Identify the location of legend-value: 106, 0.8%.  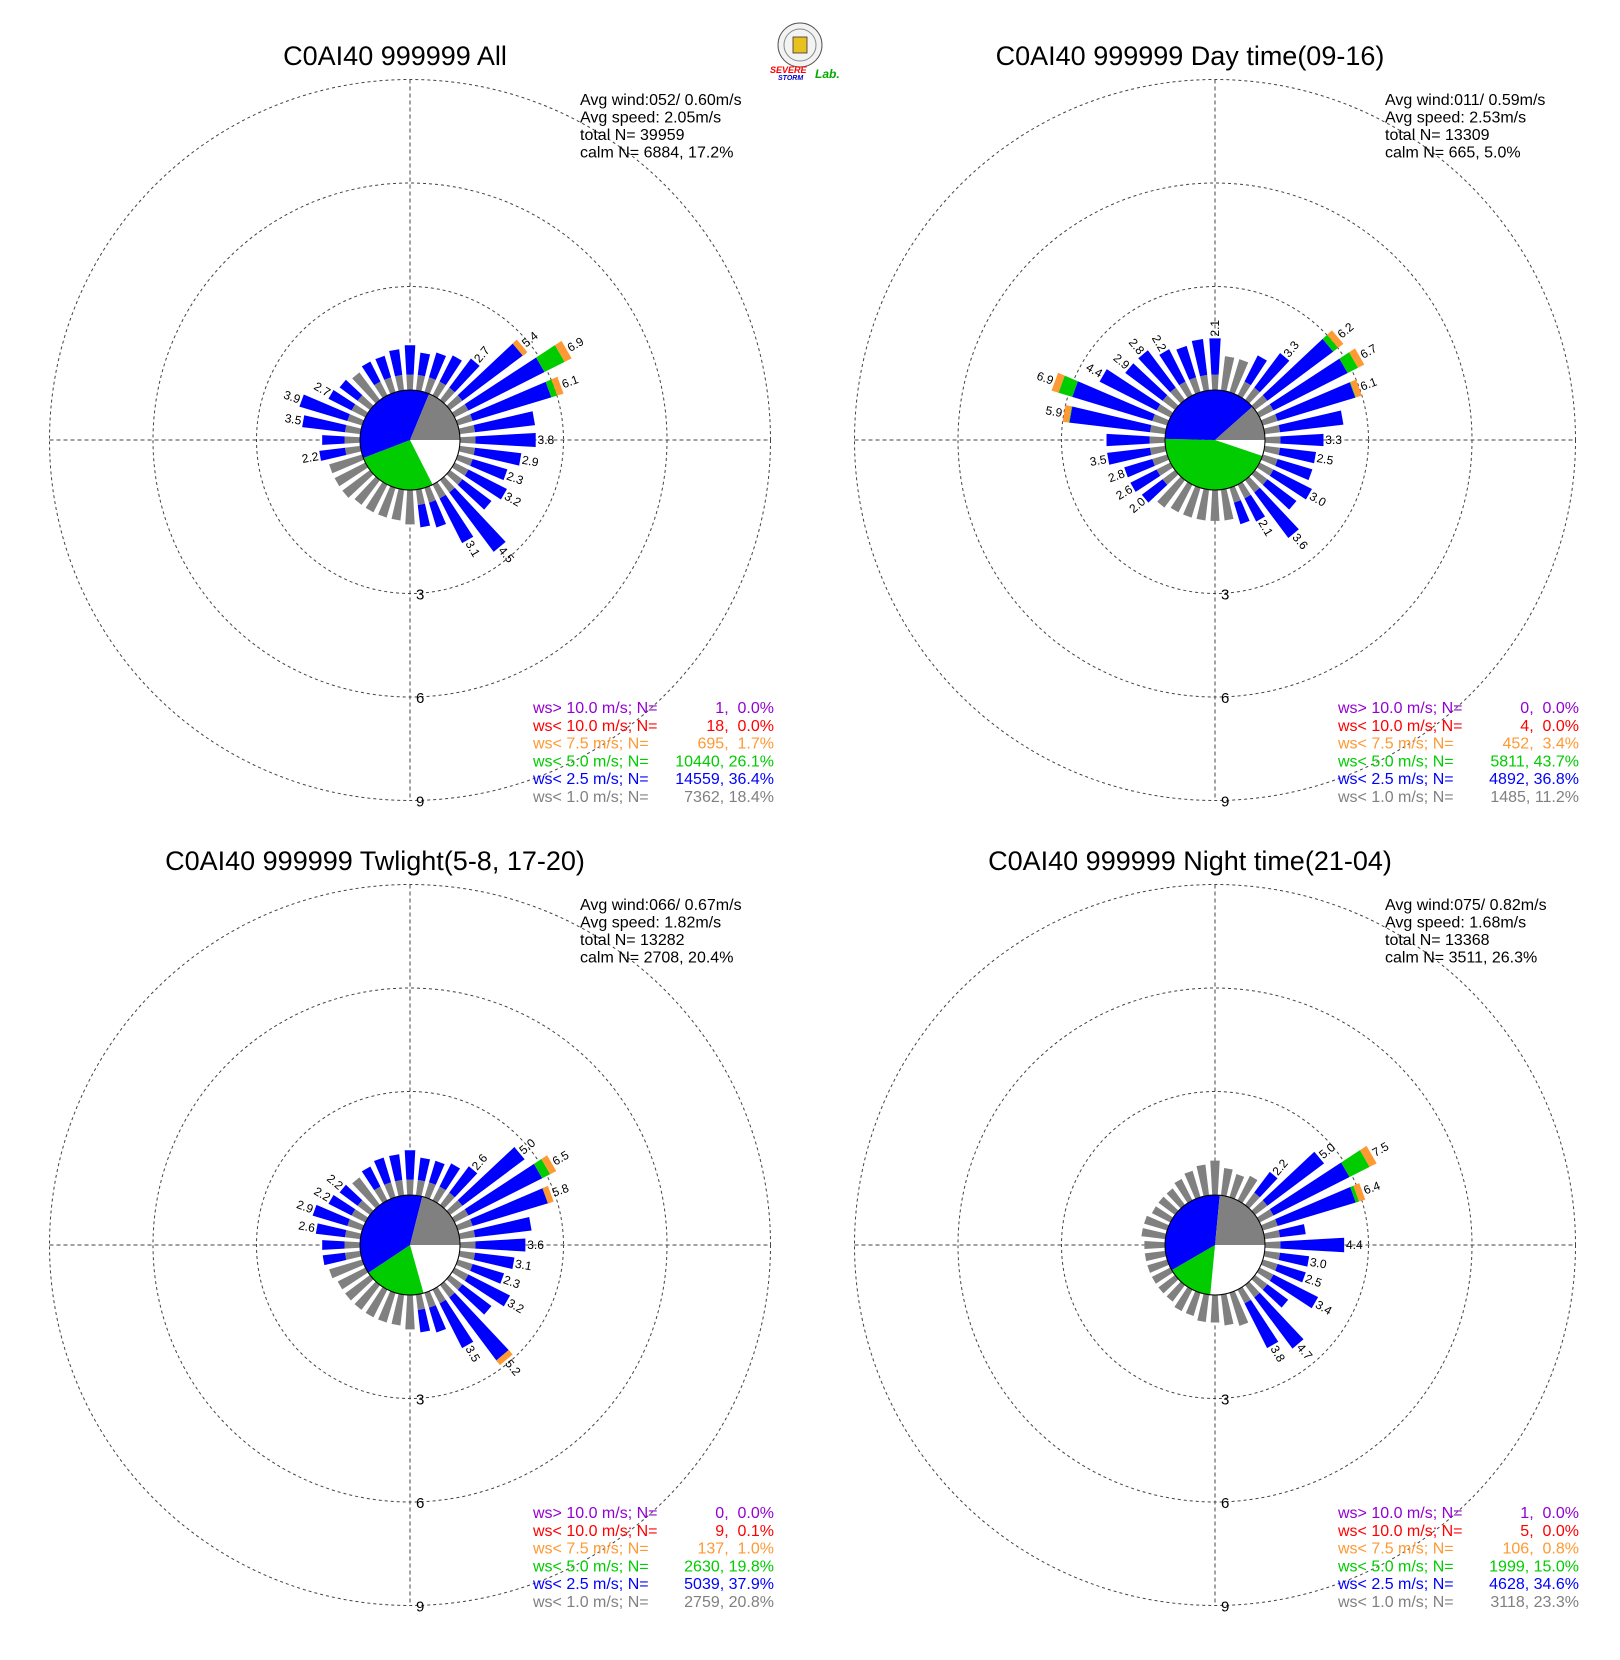
(1536, 1549).